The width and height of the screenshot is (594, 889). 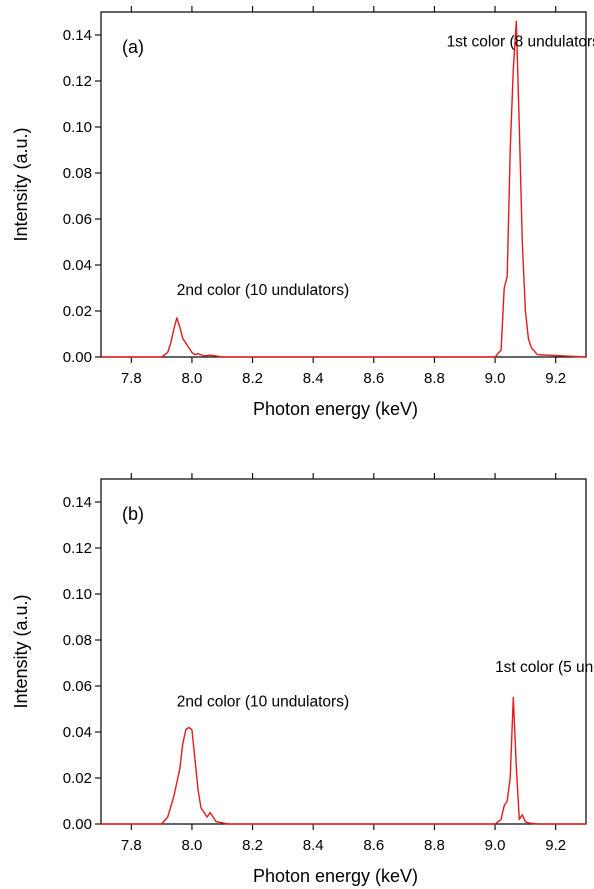 What do you see at coordinates (343, 760) in the screenshot?
I see `spectrum-line` at bounding box center [343, 760].